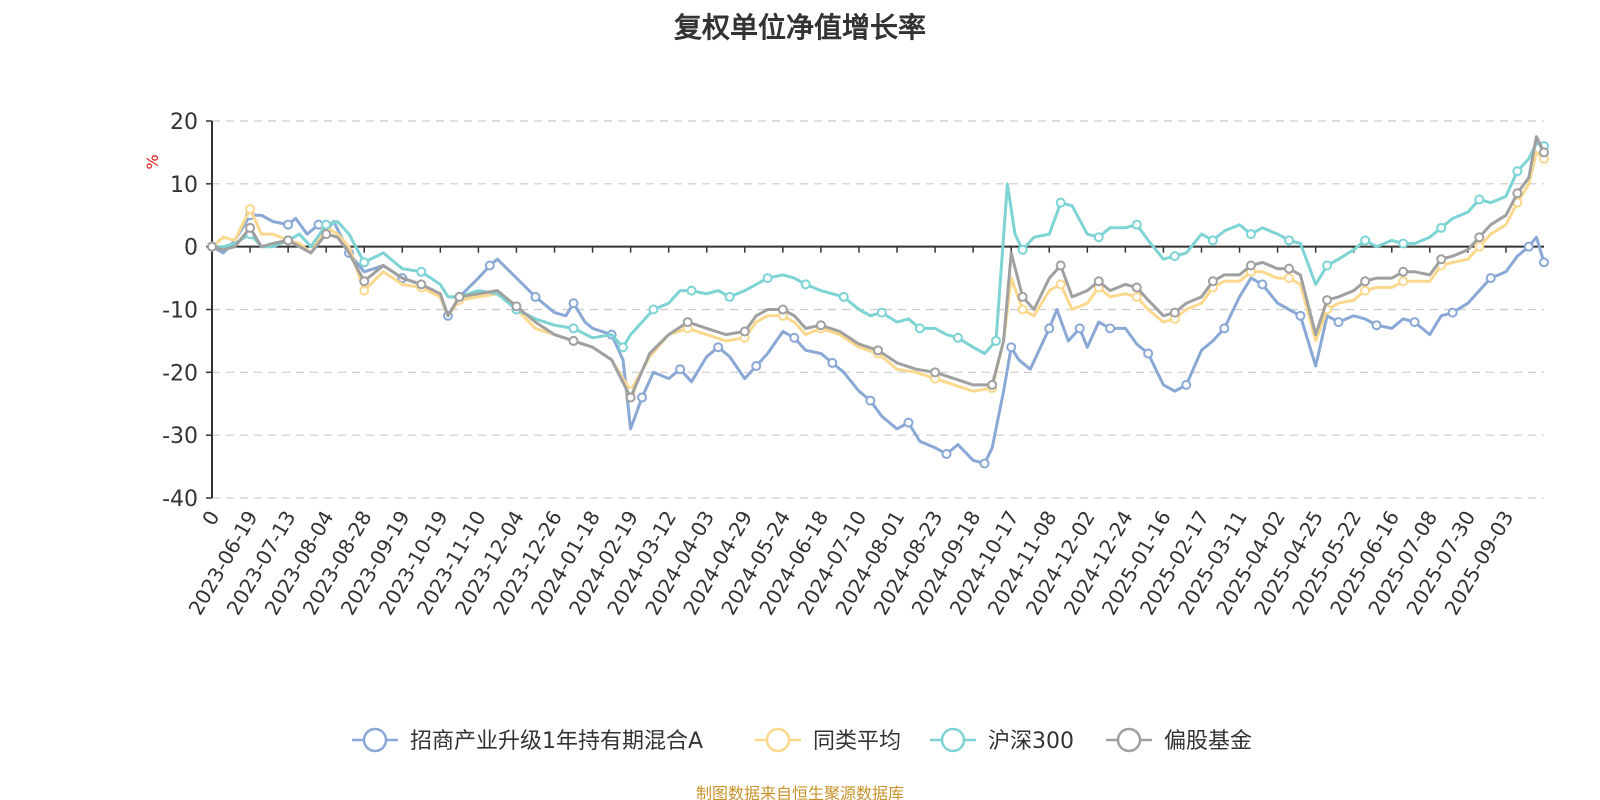  What do you see at coordinates (180, 499) in the screenshot?
I see `y-tick-label: -40` at bounding box center [180, 499].